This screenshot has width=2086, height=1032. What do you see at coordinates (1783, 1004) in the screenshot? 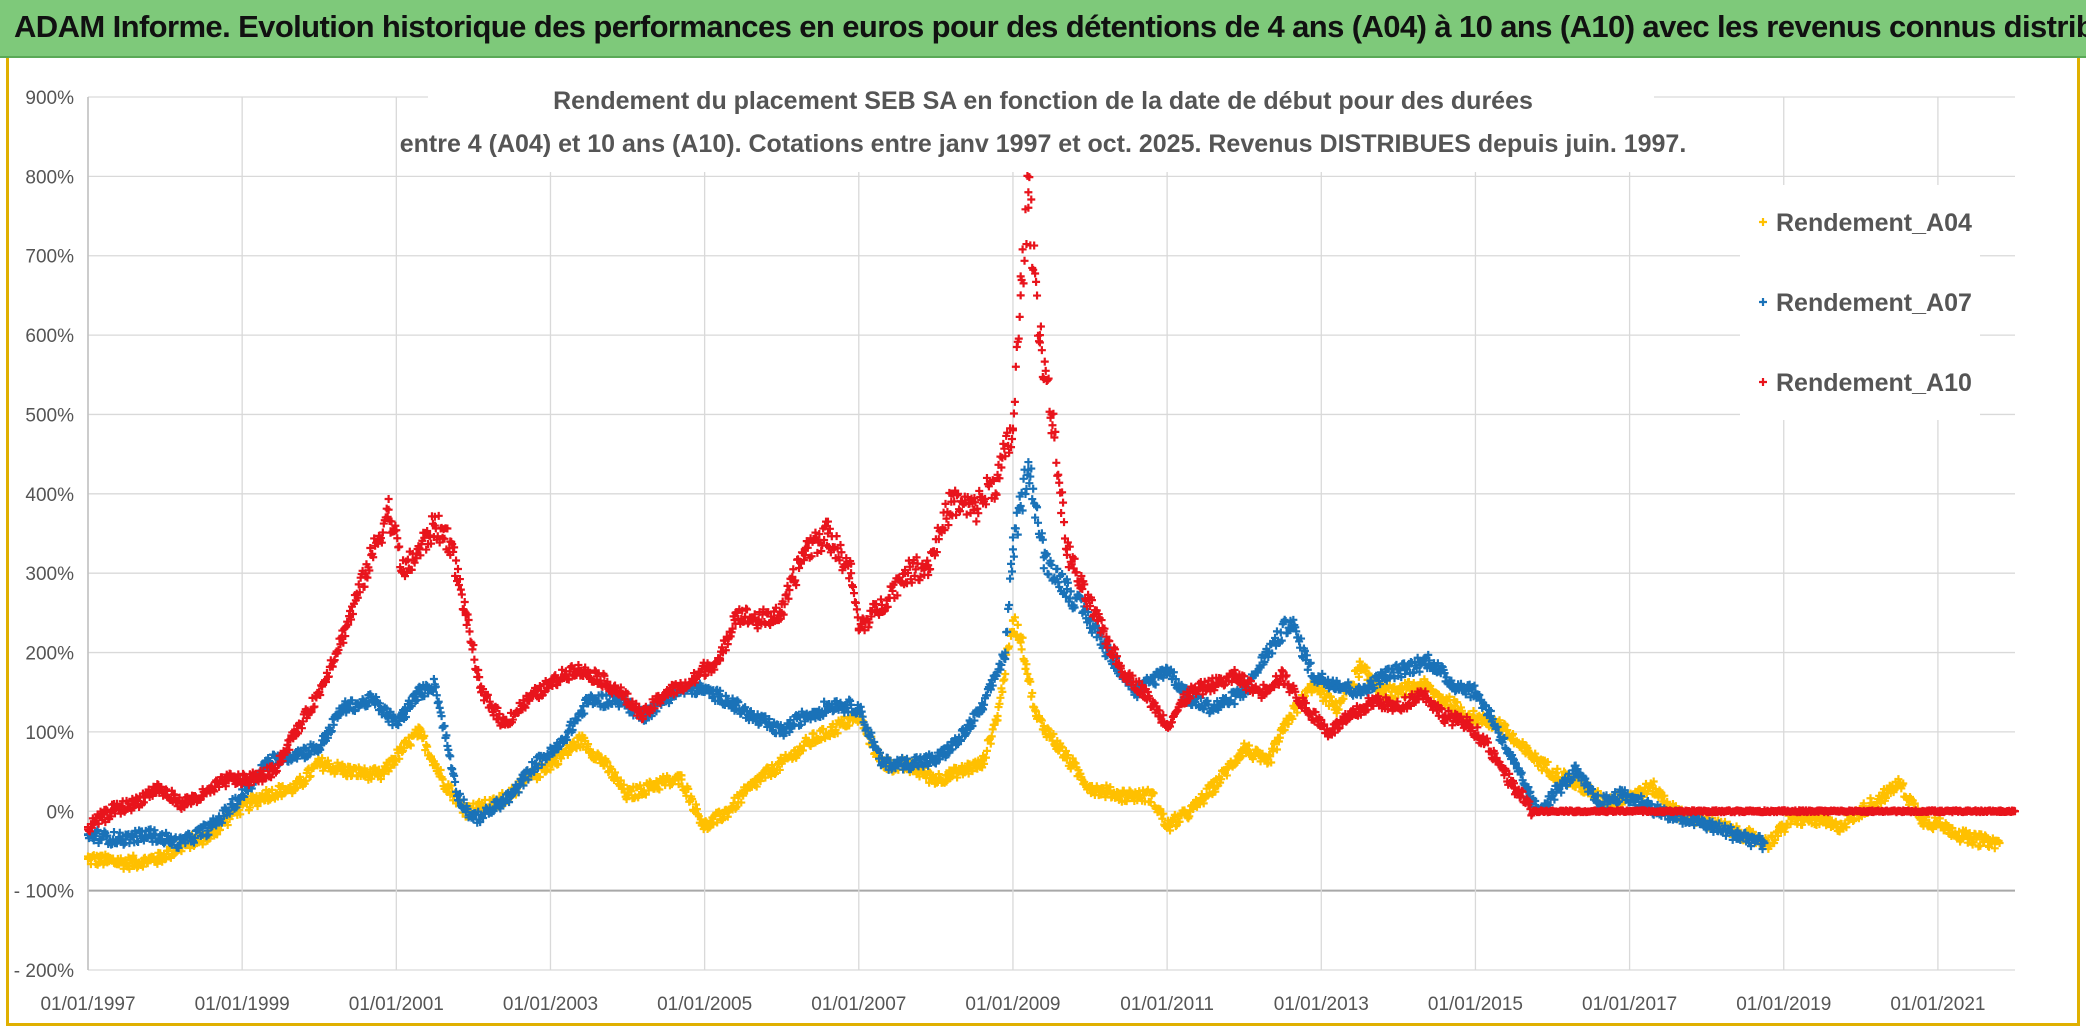
I see `x-tick-label: 01/01/2019` at bounding box center [1783, 1004].